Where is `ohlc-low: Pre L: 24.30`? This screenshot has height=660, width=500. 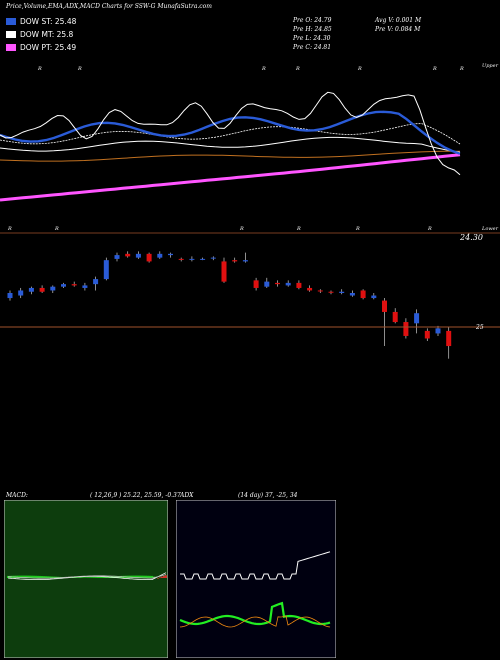 ohlc-low: Pre L: 24.30 is located at coordinates (312, 38).